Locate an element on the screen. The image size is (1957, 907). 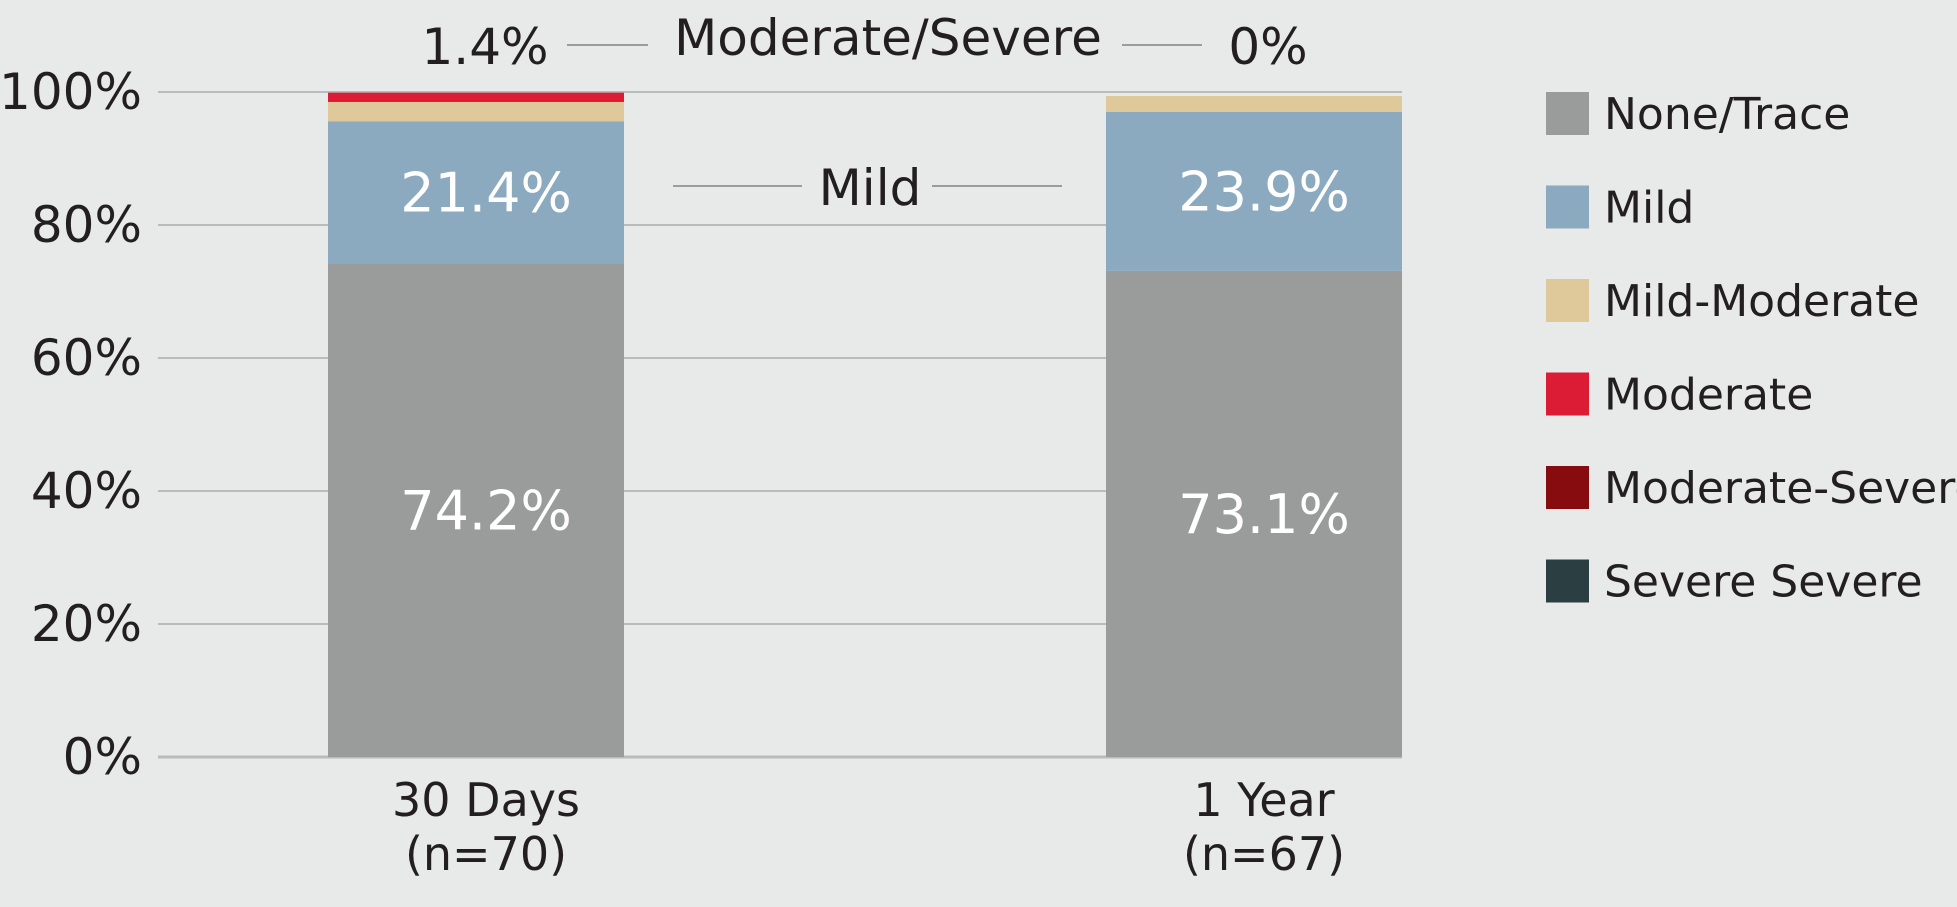
x-axis-label: (n=67) is located at coordinates (1264, 854).